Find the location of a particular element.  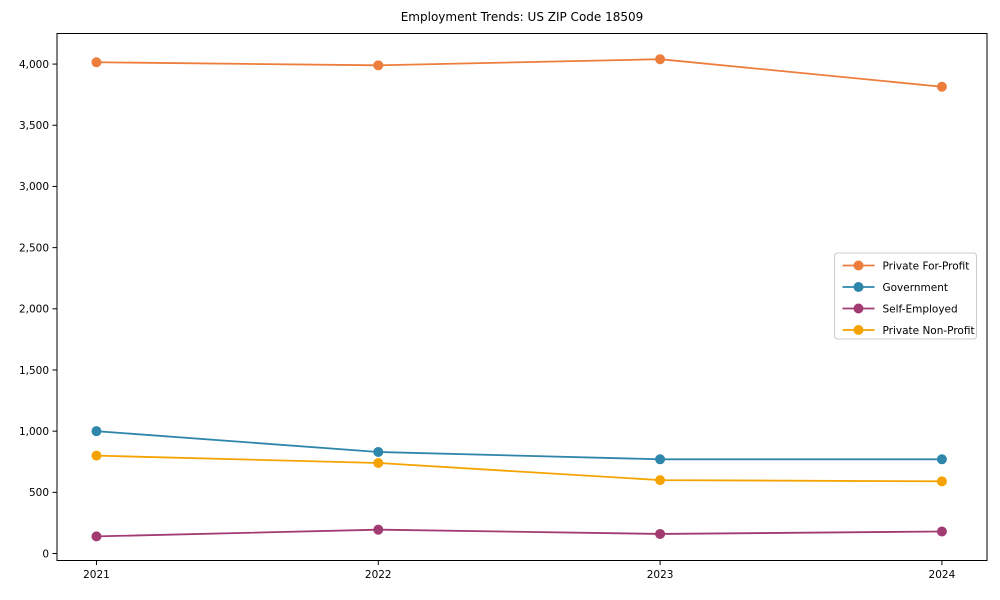

legend-label: Government is located at coordinates (915, 288).